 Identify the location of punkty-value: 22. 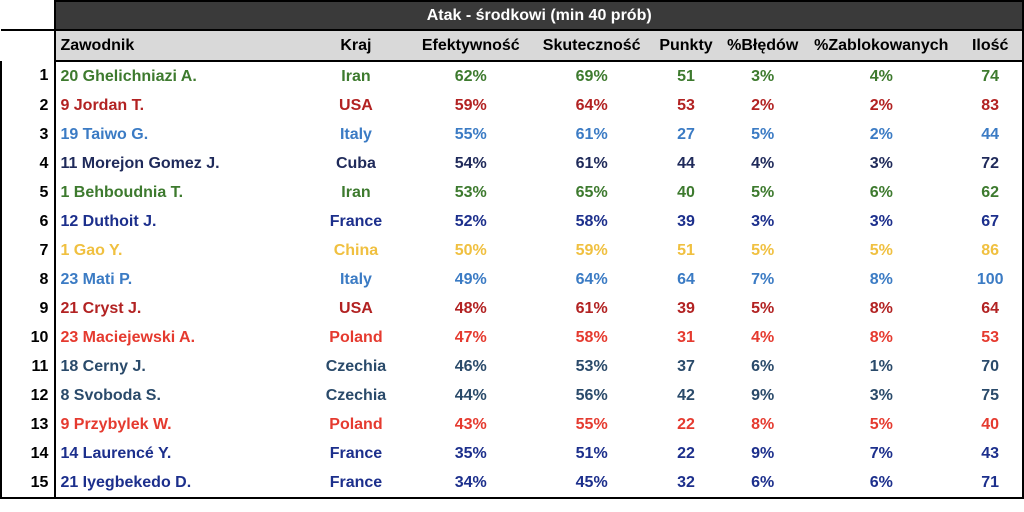
(686, 453).